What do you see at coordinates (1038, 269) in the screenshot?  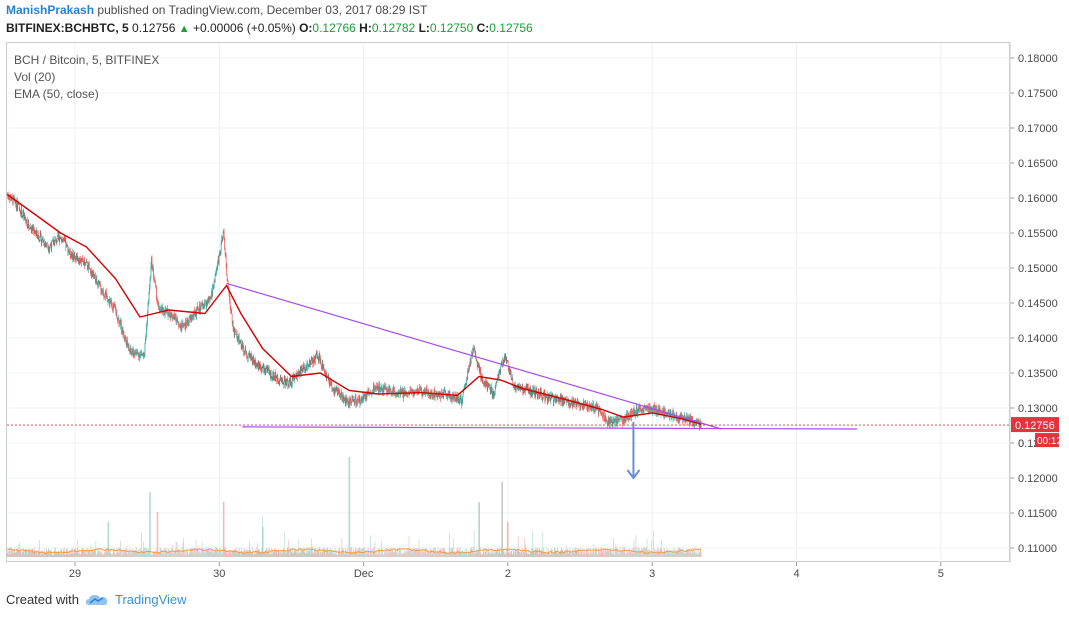 I see `y-tick-label: 0.15000` at bounding box center [1038, 269].